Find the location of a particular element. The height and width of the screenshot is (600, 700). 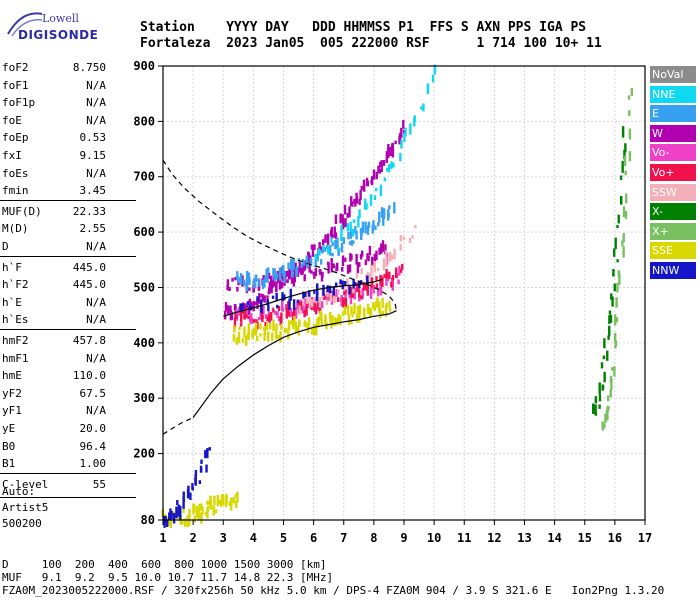

auto-program: Artist5 is located at coordinates (25, 507).